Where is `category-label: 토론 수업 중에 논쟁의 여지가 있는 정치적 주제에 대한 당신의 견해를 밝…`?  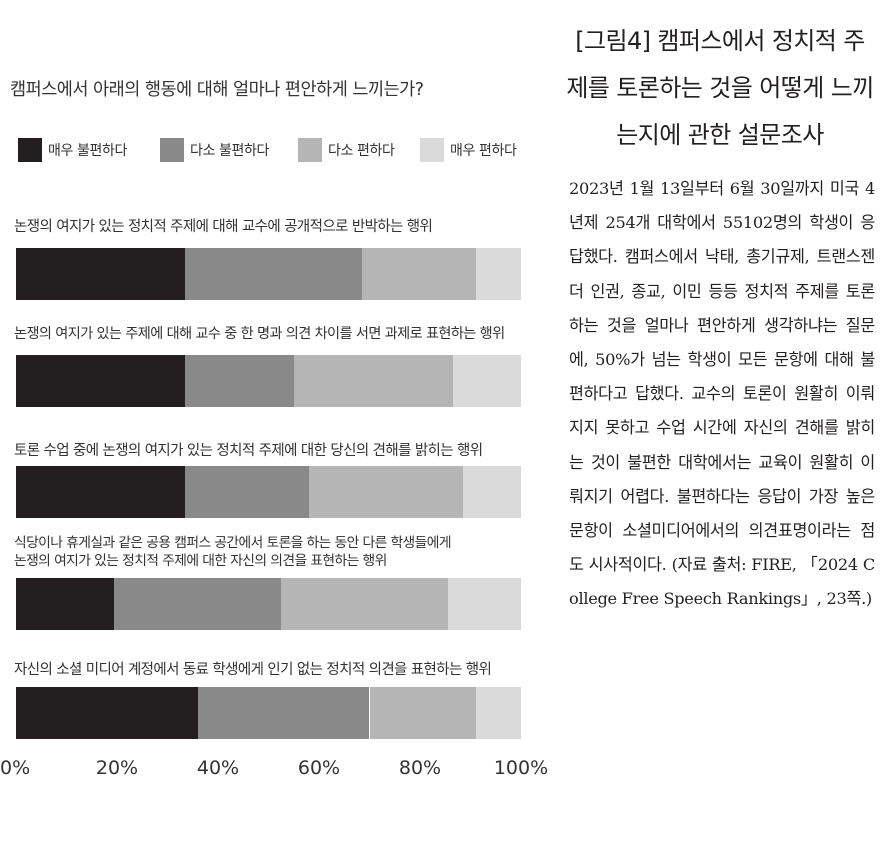 category-label: 토론 수업 중에 논쟁의 여지가 있는 정치적 주제에 대한 당신의 견해를 밝… is located at coordinates (248, 451).